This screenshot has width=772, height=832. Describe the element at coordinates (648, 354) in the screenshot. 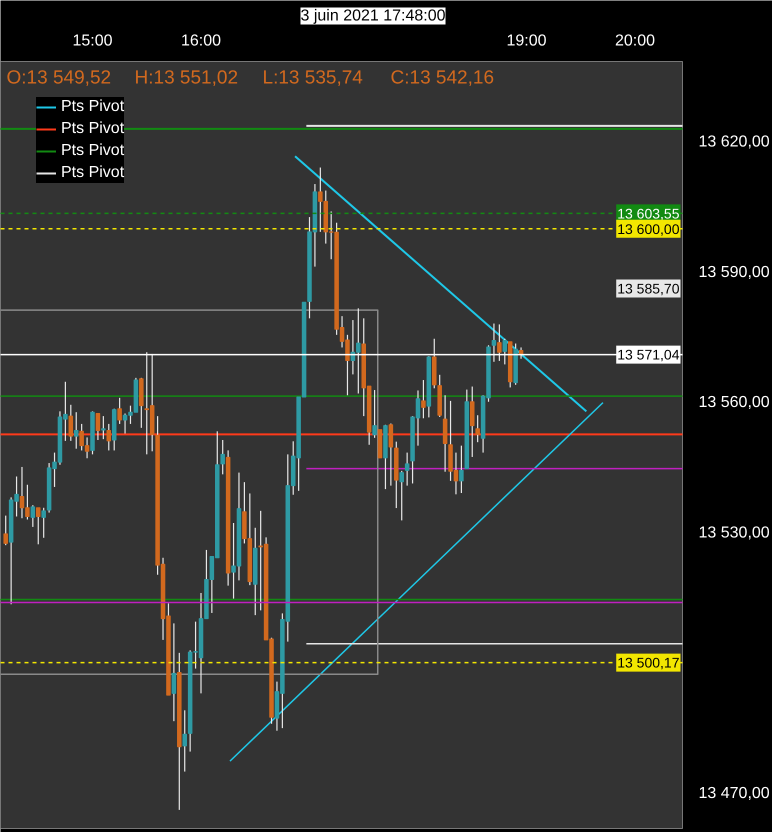

I see `ref-line-label: 13 571,04` at that location.